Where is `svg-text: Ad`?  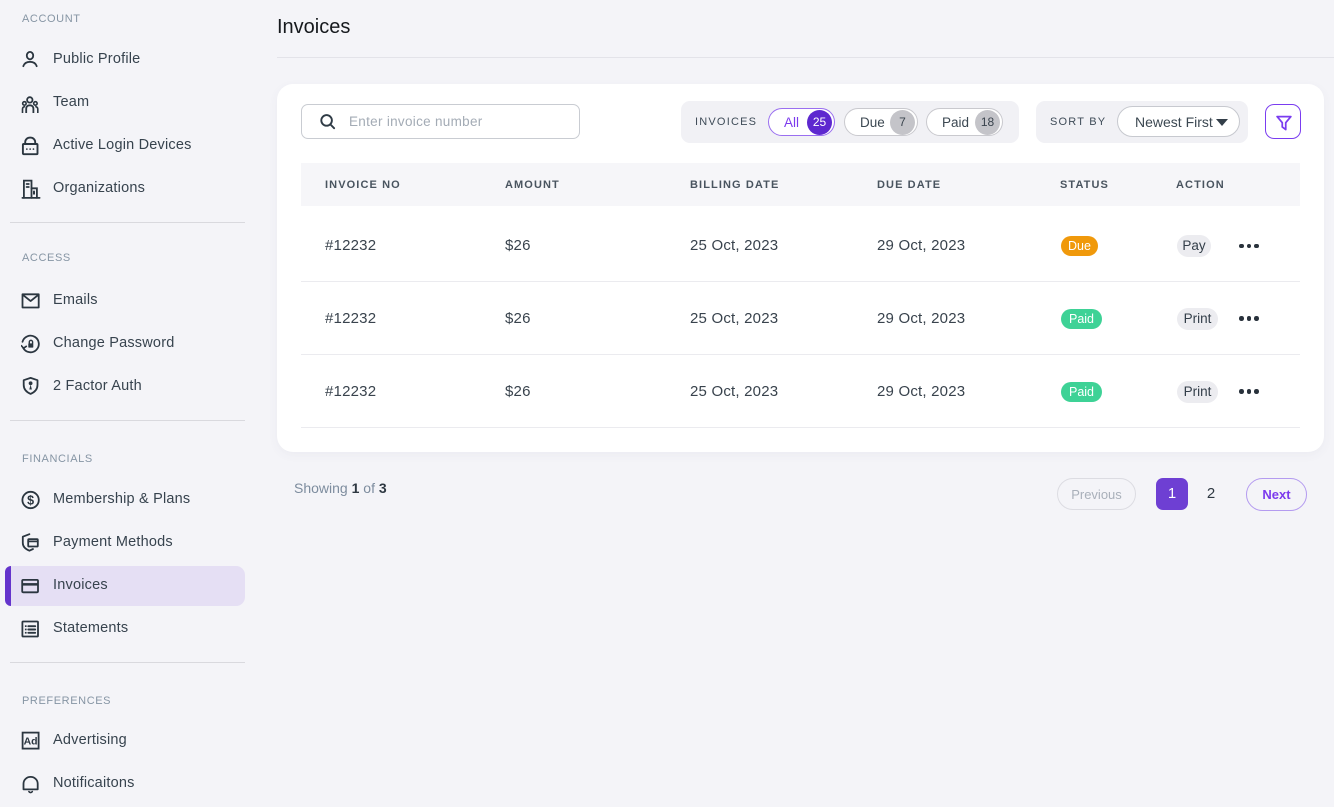
svg-text: Ad is located at coordinates (31, 741).